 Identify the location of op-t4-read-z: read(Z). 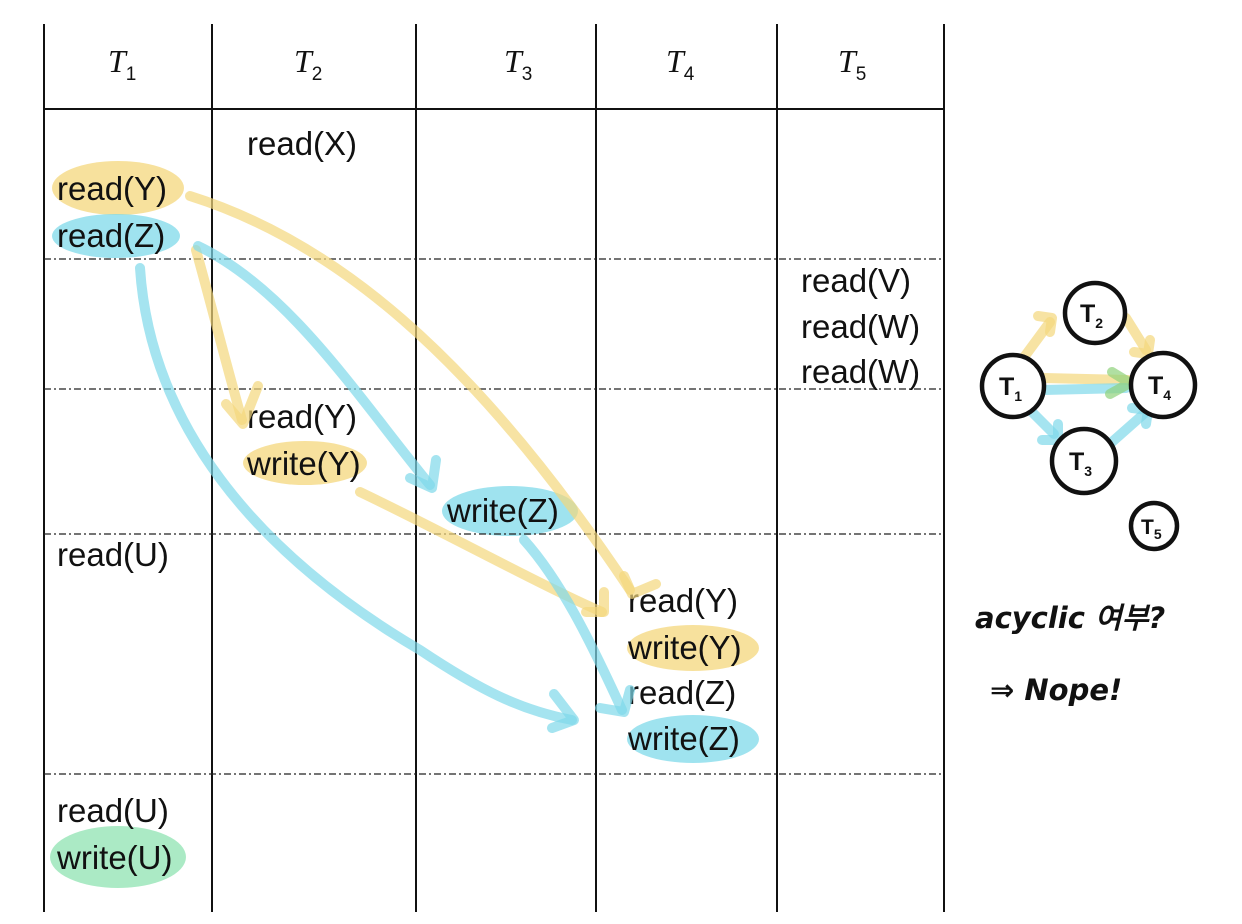
(682, 692).